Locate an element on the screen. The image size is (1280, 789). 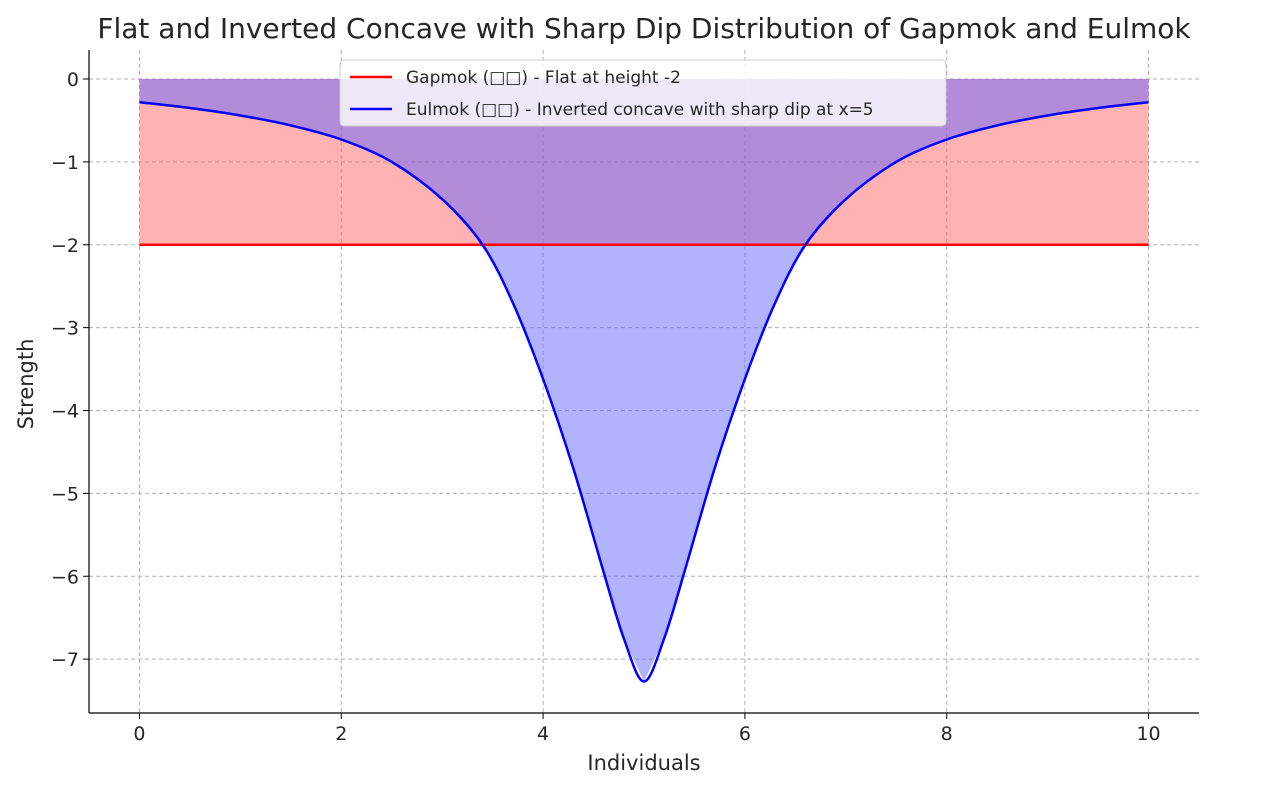
x-tick-label: 8 is located at coordinates (947, 734).